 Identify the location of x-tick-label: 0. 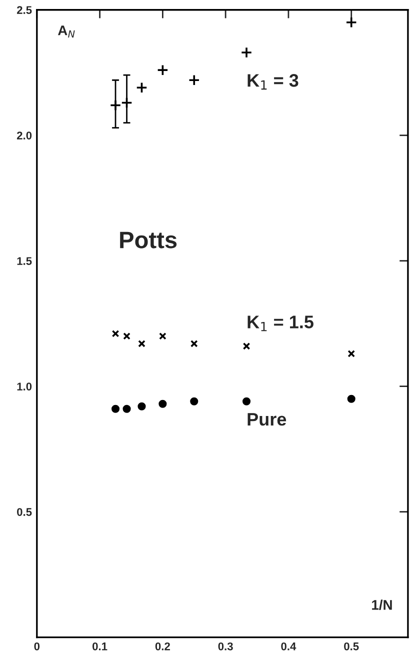
(37, 646).